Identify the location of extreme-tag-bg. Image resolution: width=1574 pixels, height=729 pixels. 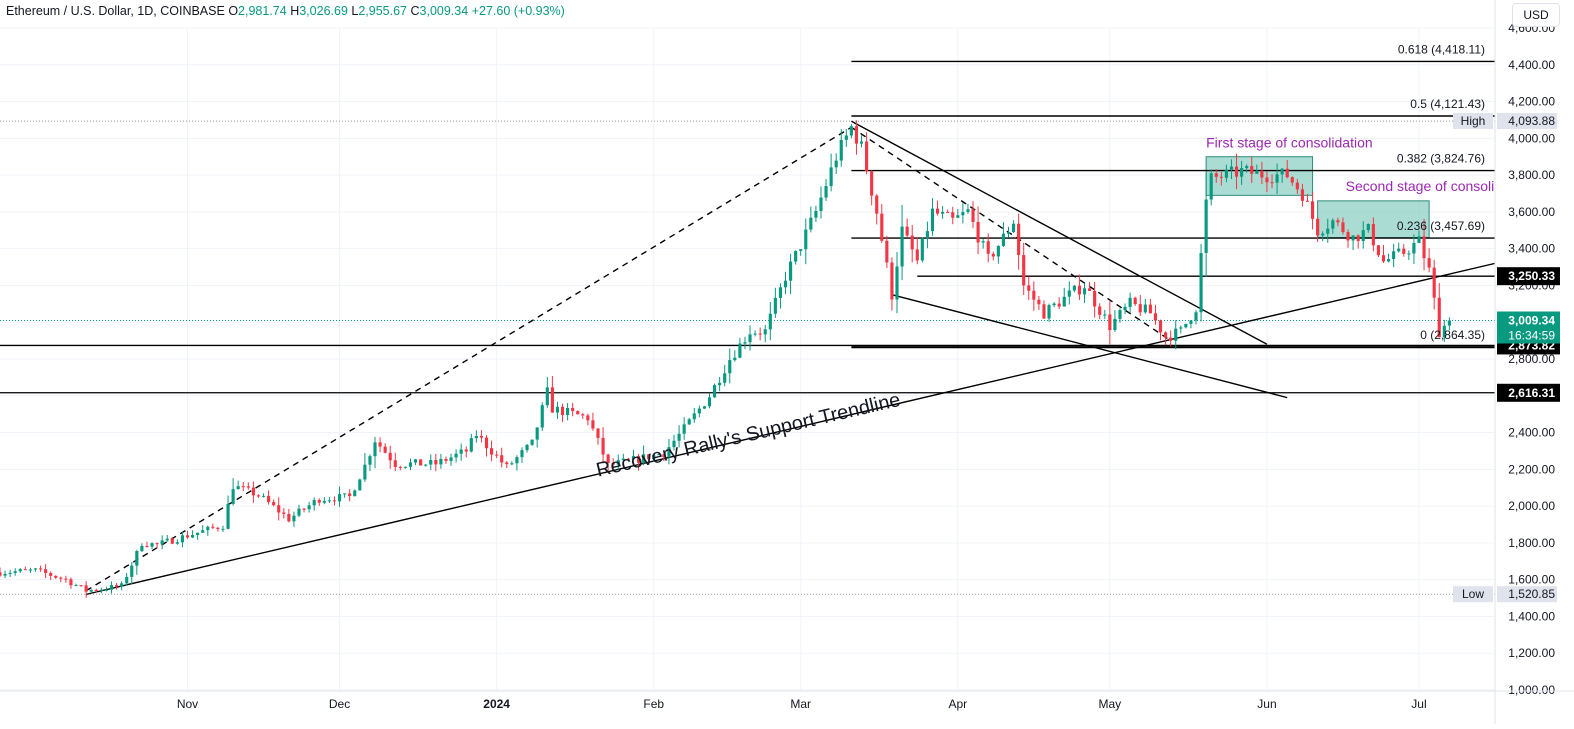
(1527, 594).